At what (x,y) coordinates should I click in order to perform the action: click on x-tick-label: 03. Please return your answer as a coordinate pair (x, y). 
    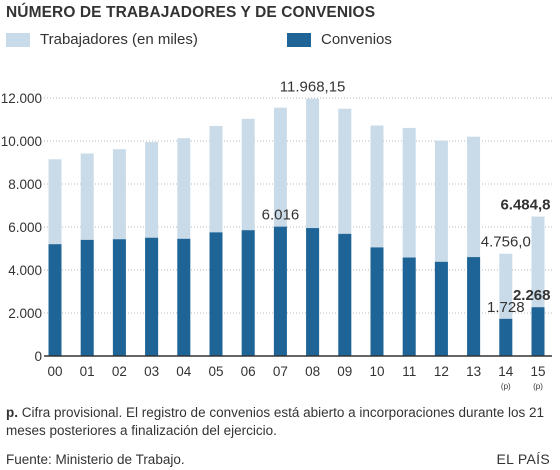
    Looking at the image, I should click on (151, 371).